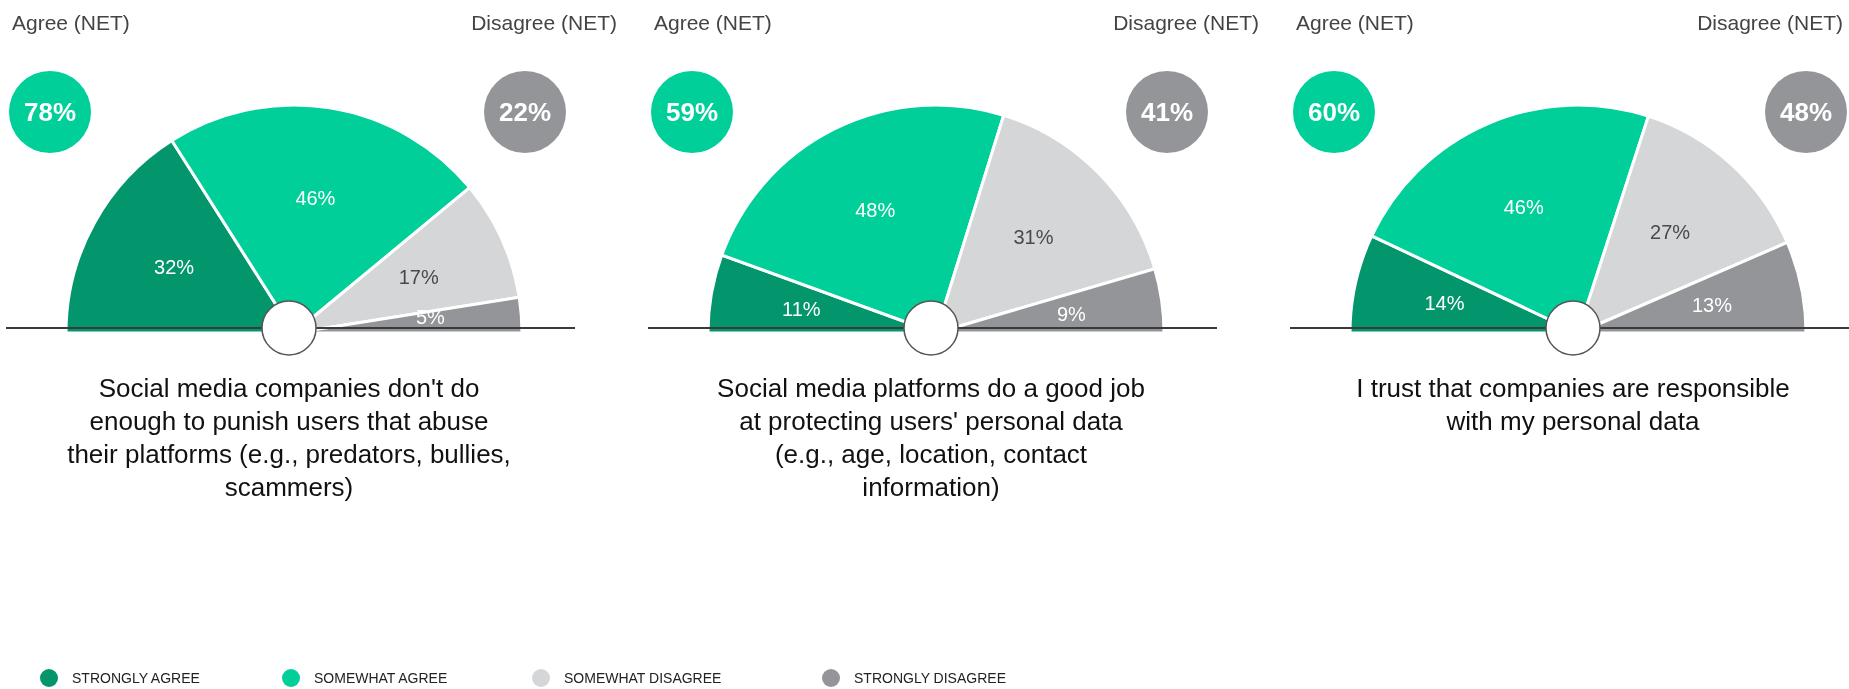  I want to click on data-label: 48%, so click(875, 210).